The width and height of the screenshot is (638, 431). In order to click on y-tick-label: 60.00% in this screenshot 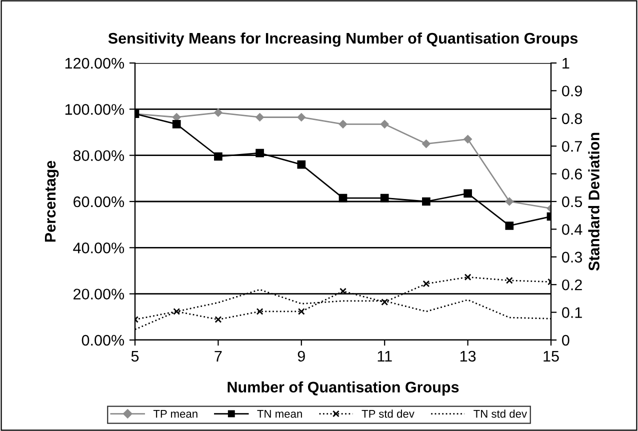, I will do `click(99, 202)`.